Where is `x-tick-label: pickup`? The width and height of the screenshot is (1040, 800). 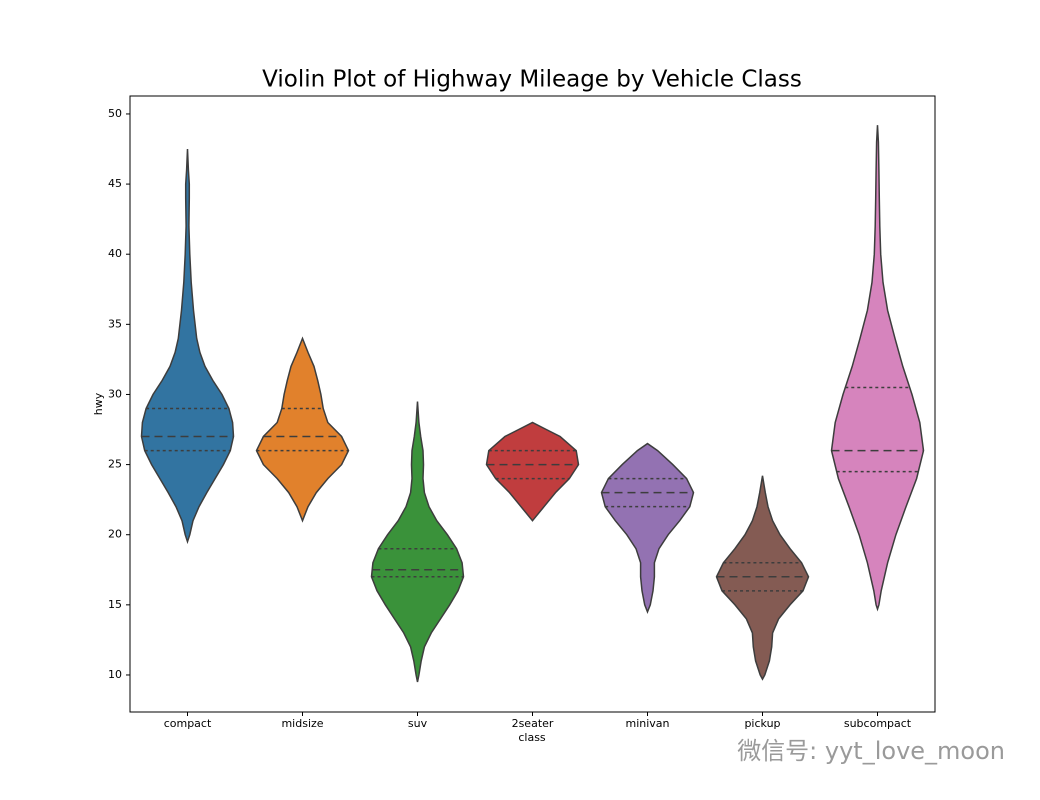
x-tick-label: pickup is located at coordinates (762, 723).